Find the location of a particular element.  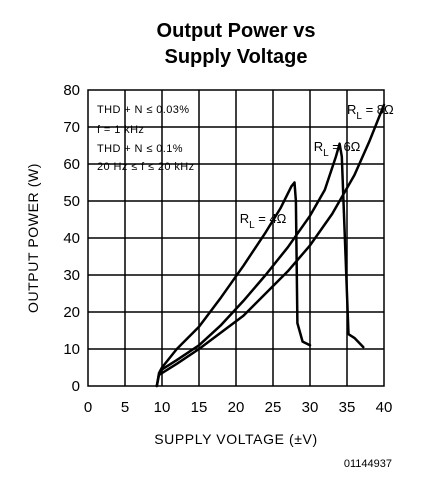

y-tick-label: 80 is located at coordinates (71, 90).